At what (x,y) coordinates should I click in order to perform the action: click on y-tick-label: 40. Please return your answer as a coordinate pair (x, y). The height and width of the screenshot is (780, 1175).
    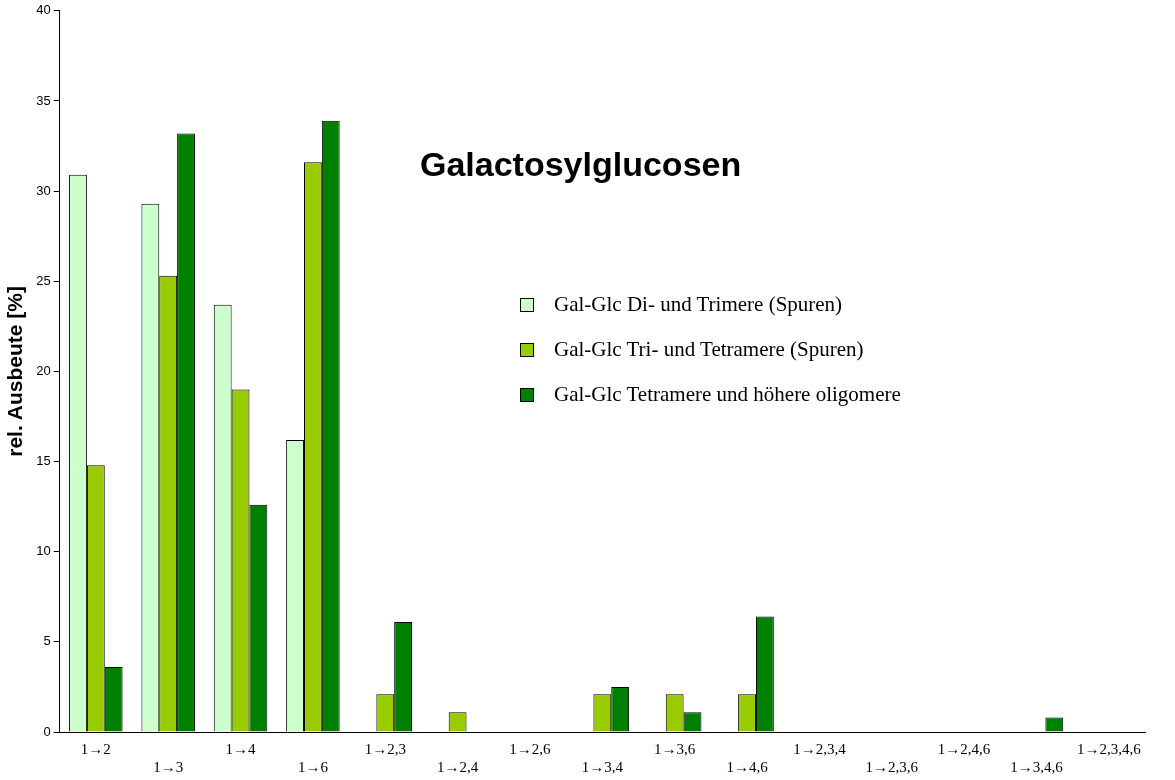
    Looking at the image, I should click on (43, 10).